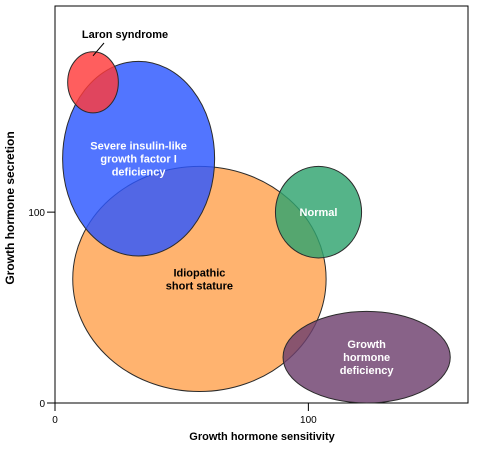  What do you see at coordinates (262, 437) in the screenshot?
I see `x-axis-label: Growth hormone sensitivity` at bounding box center [262, 437].